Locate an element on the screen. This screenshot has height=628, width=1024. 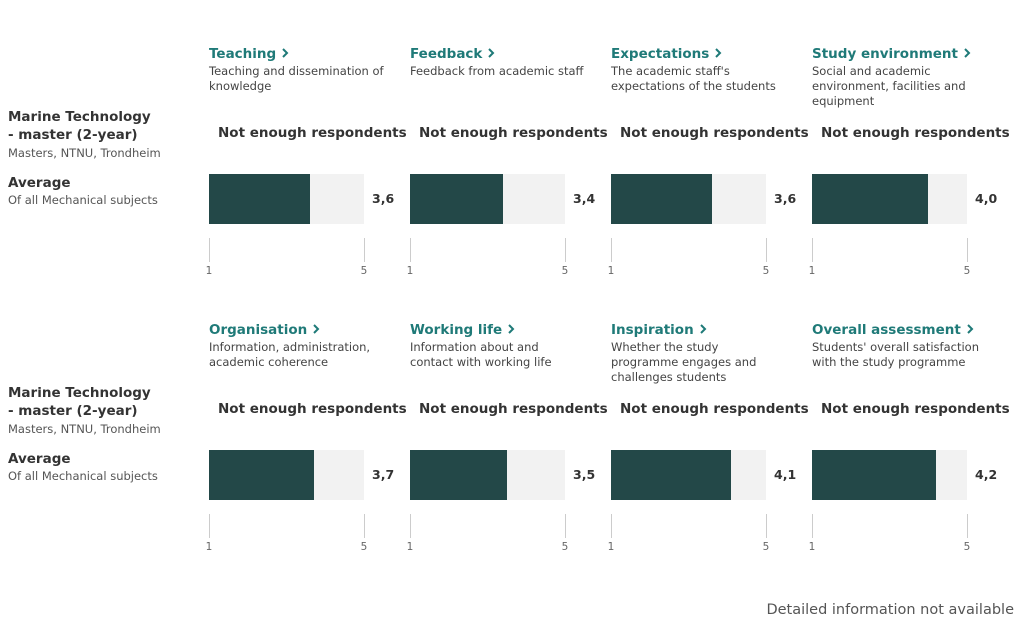
card-title-link: Working life is located at coordinates (463, 330).